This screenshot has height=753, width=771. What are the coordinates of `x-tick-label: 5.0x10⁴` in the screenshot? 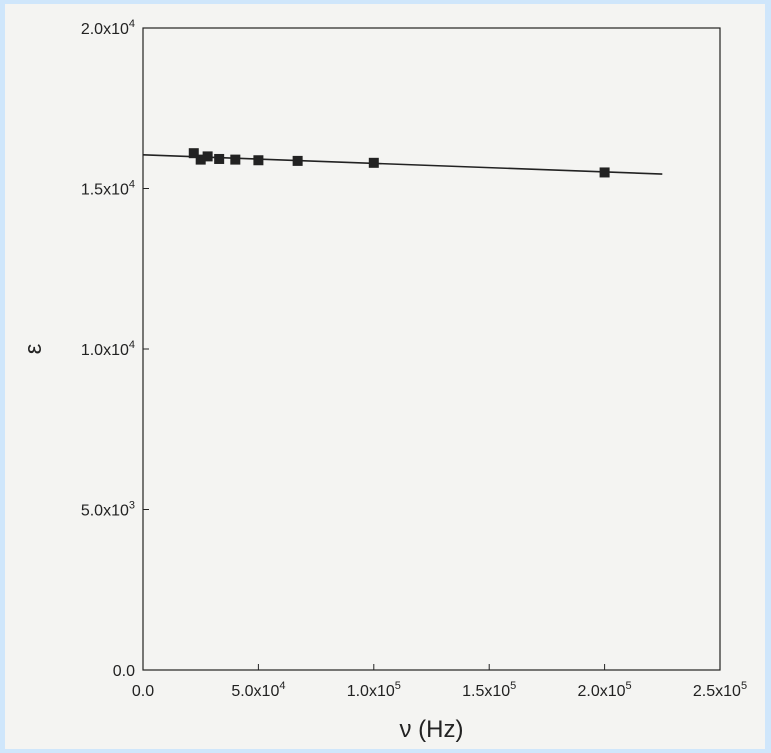 It's located at (258, 690).